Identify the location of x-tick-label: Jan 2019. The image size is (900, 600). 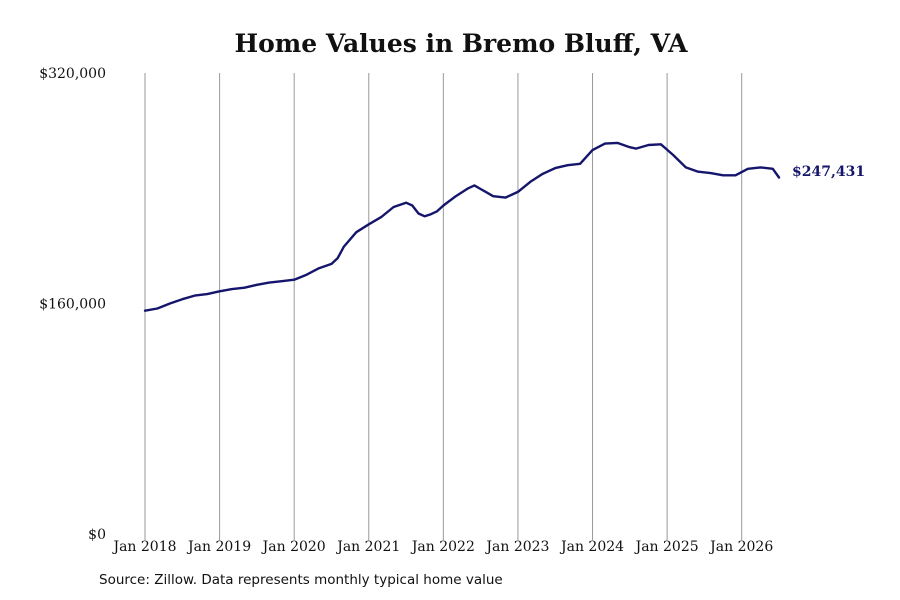
(218, 547).